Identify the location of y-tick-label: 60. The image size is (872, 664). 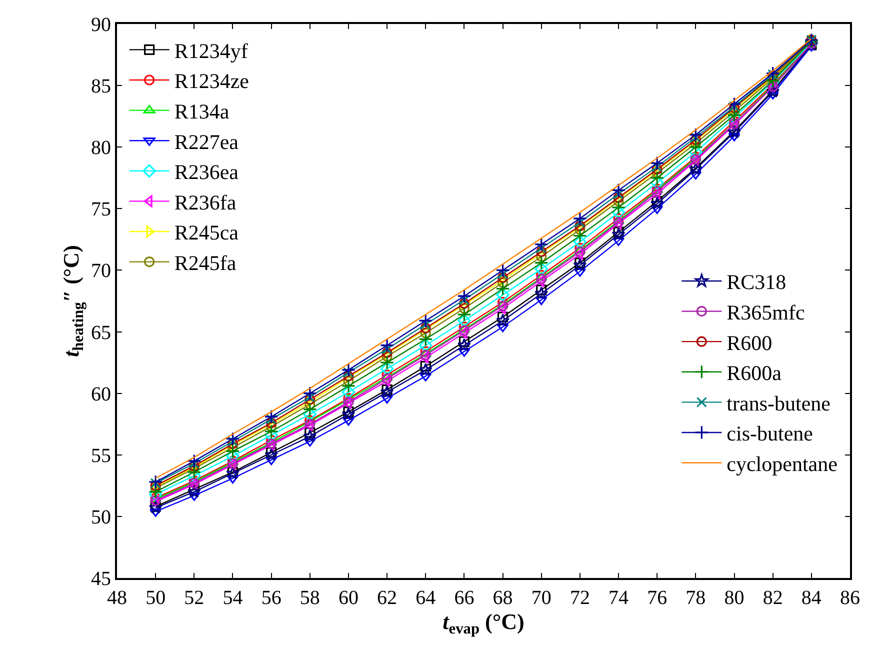
(101, 394).